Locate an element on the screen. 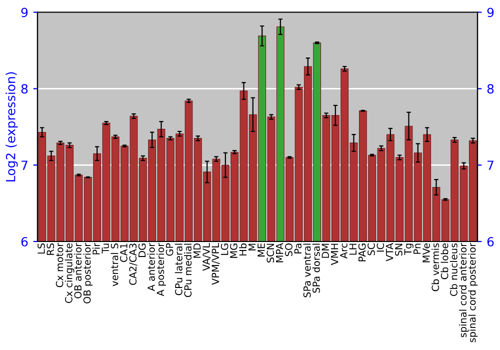 The image size is (500, 350). x-tick-label: MPA is located at coordinates (280, 252).